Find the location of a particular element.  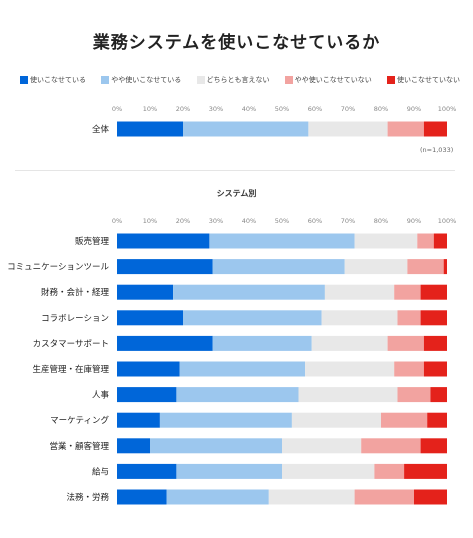

category-label: カスタマーサポート is located at coordinates (71, 344).